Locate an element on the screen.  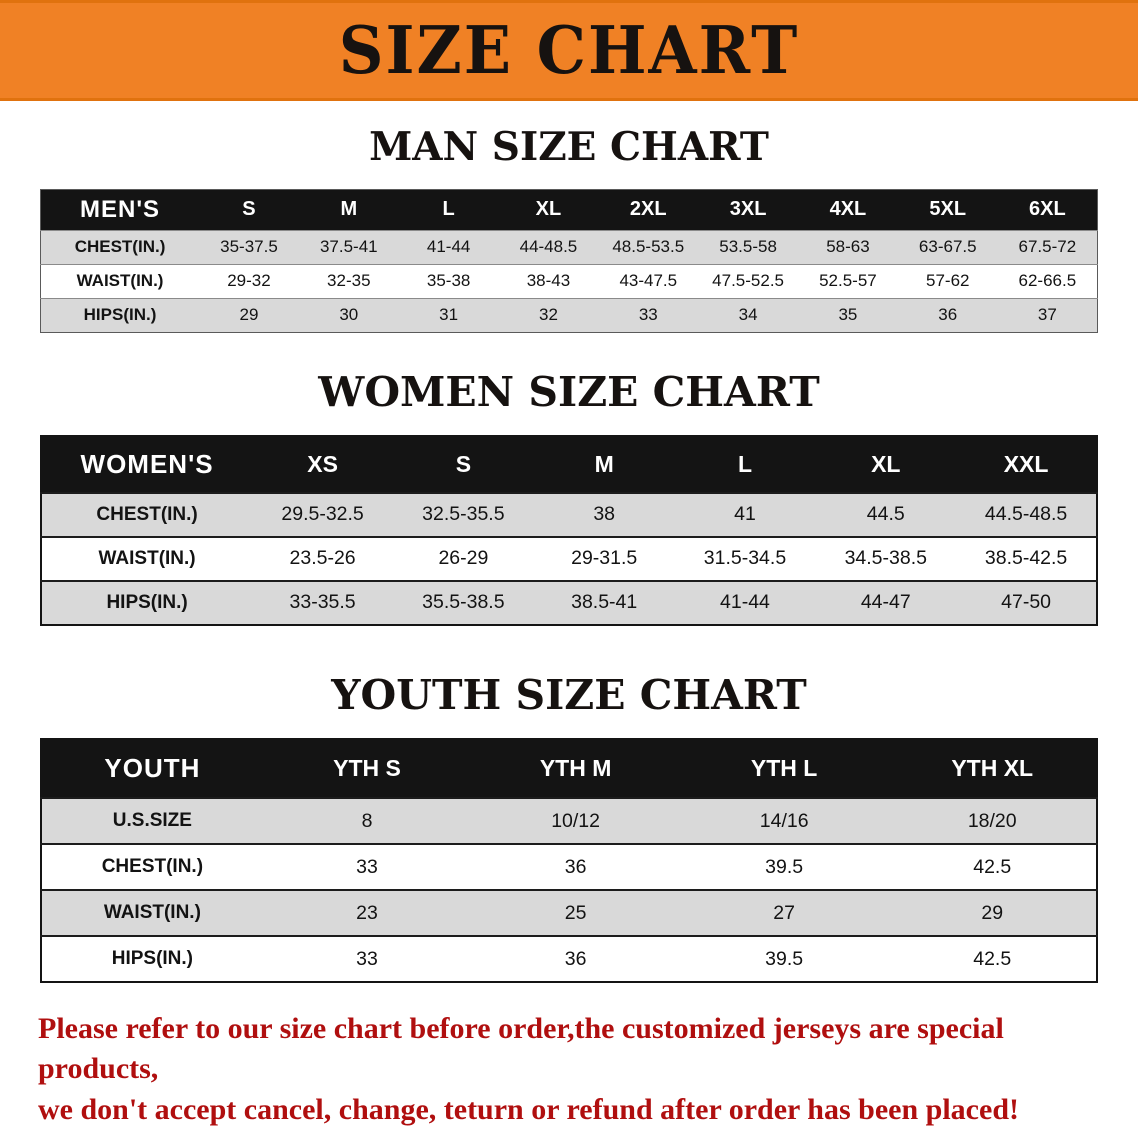
measurement-row: HIPS(IN.) 29 30 31 32 33 34 35 36 37 is located at coordinates (569, 315).